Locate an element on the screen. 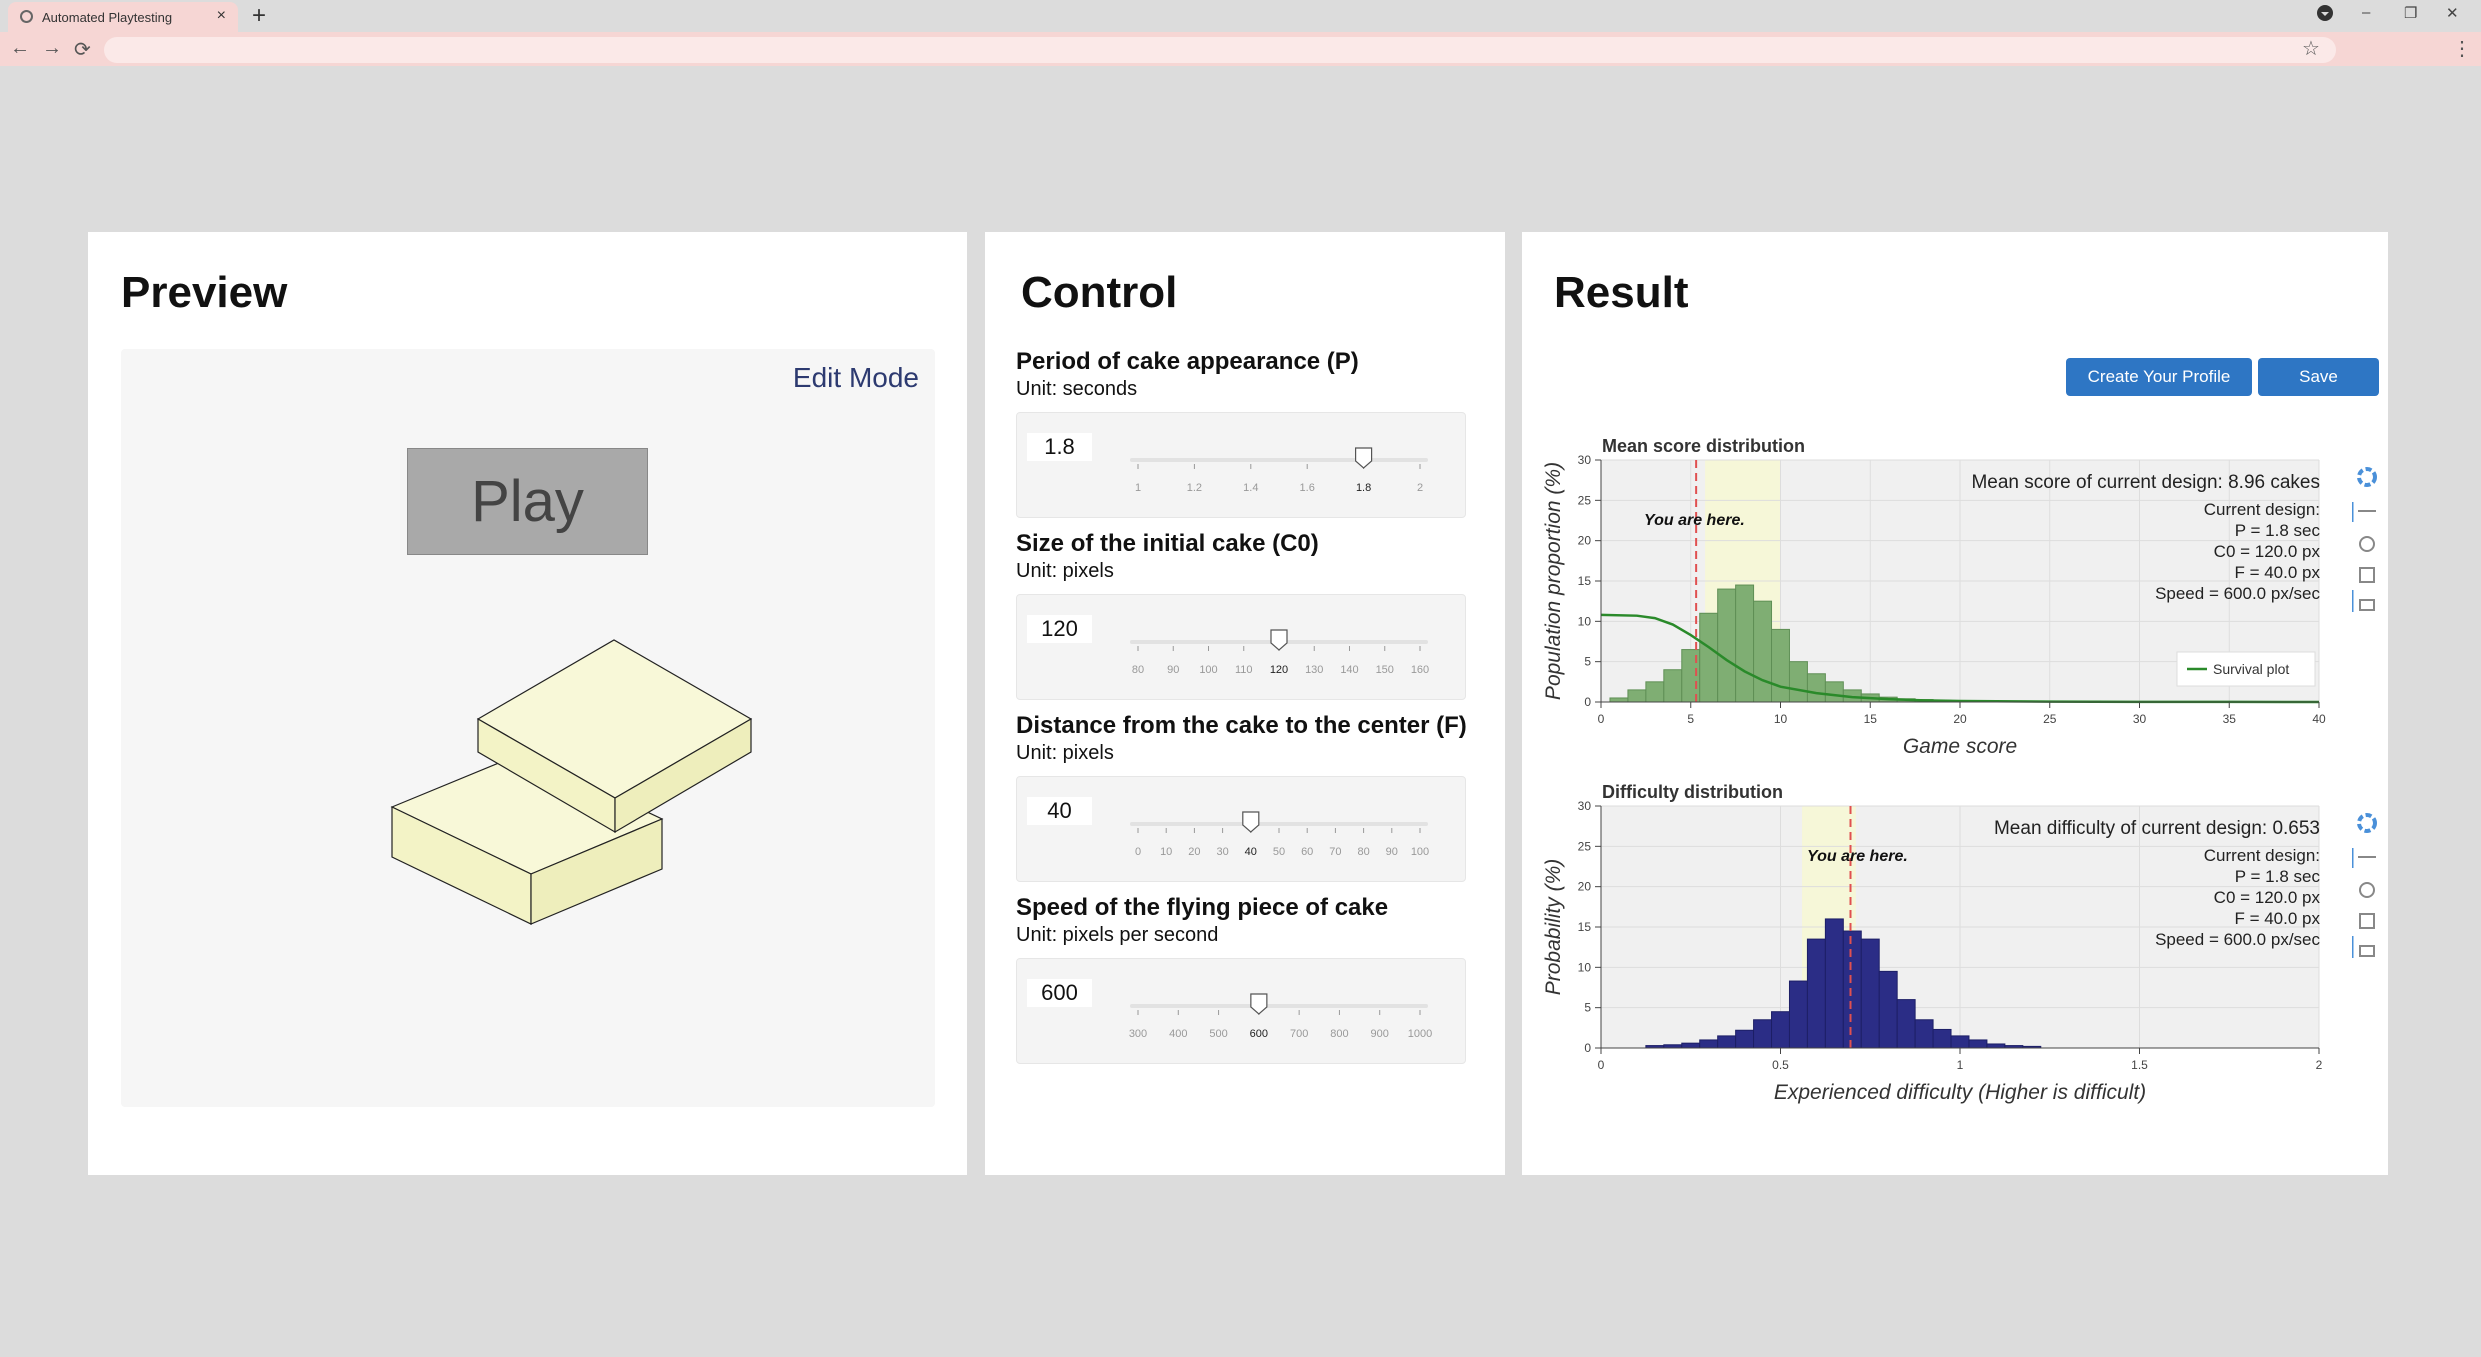 The height and width of the screenshot is (1357, 2481). tab-close-icon: × is located at coordinates (221, 15).